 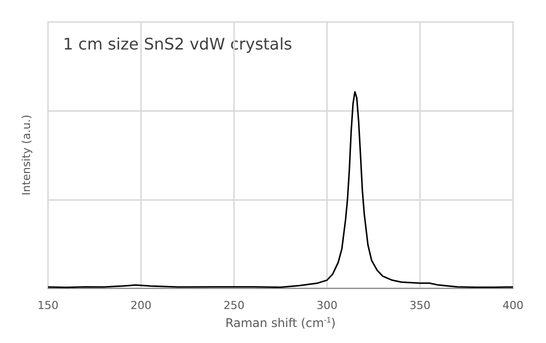 What do you see at coordinates (234, 305) in the screenshot?
I see `x-tick-label: 250` at bounding box center [234, 305].